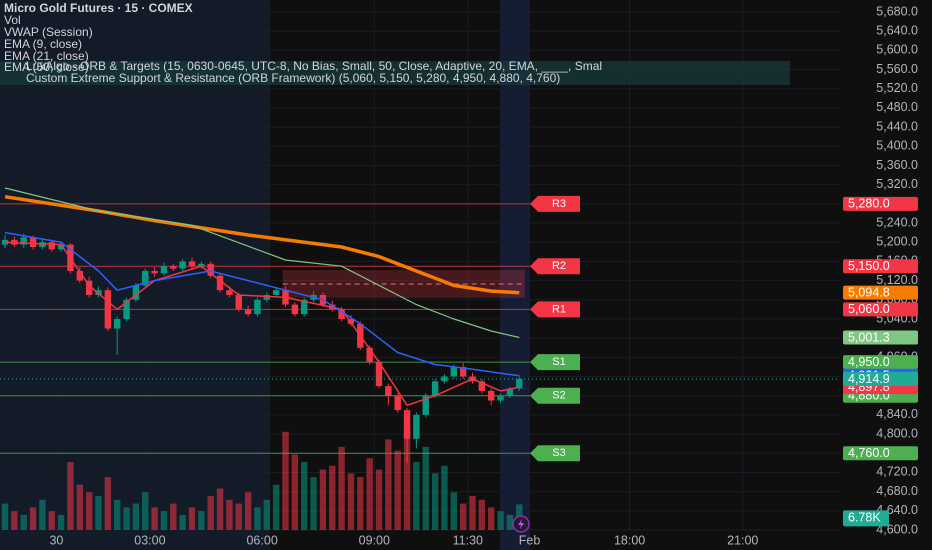 This screenshot has height=550, width=932. I want to click on price-badge-label: 5,094.8, so click(869, 292).